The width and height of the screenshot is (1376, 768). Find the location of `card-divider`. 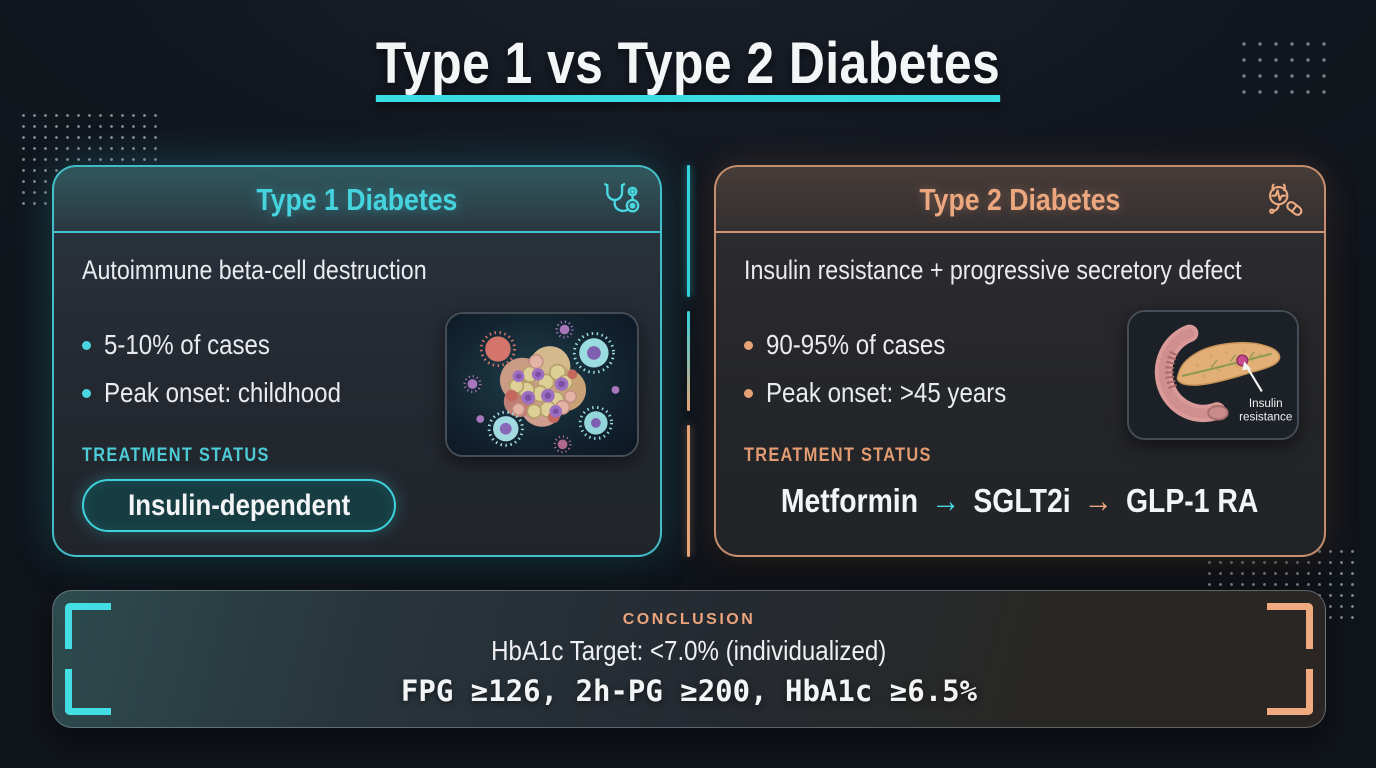

card-divider is located at coordinates (688, 361).